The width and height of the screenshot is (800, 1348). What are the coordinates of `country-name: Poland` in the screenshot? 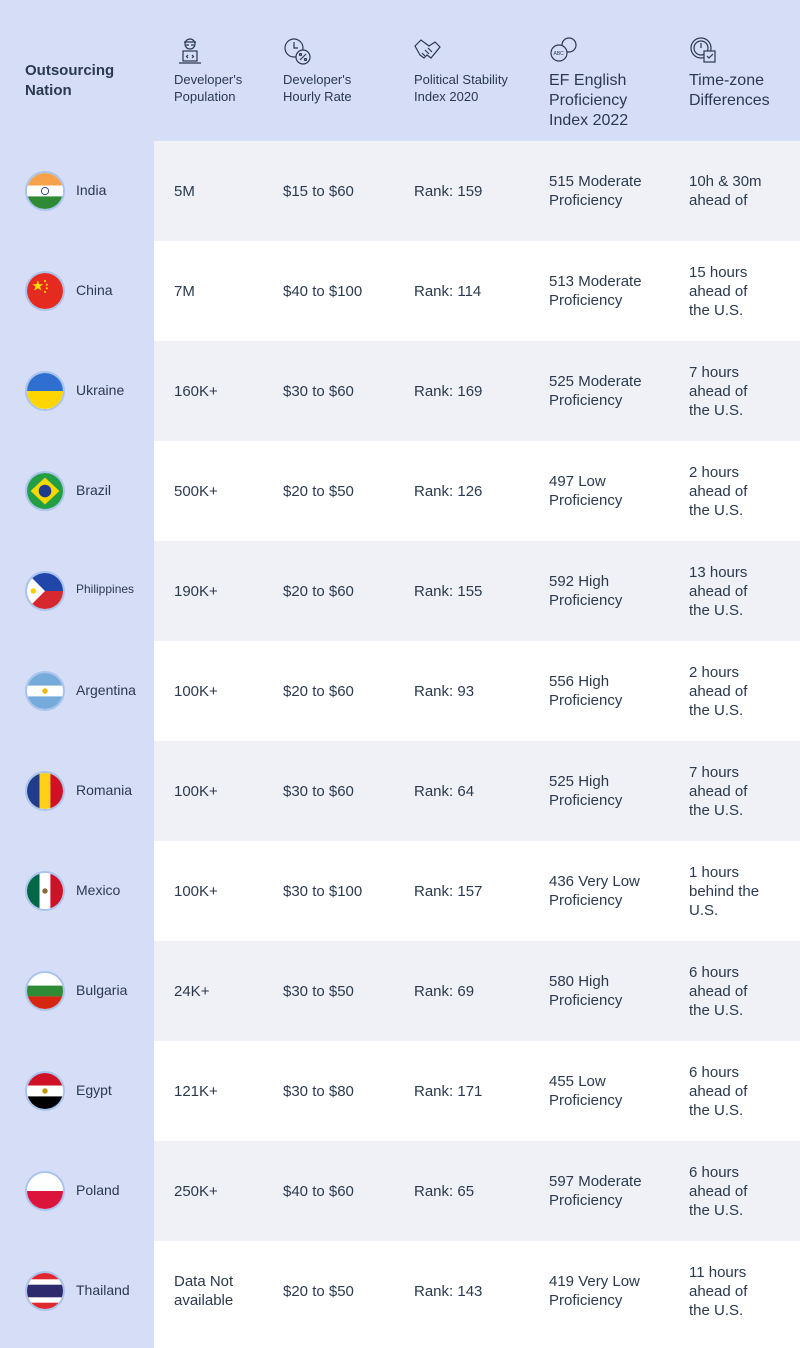 It's located at (98, 1190).